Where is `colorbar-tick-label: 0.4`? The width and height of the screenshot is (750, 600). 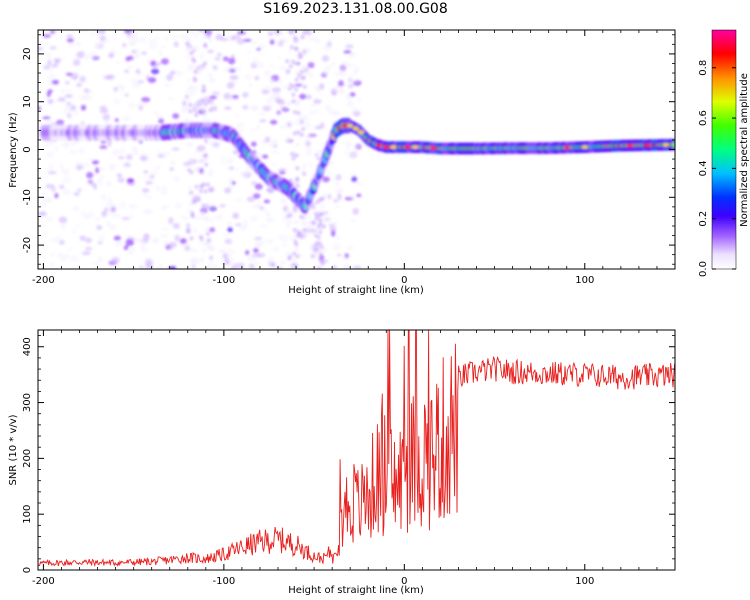
colorbar-tick-label: 0.4 is located at coordinates (703, 168).